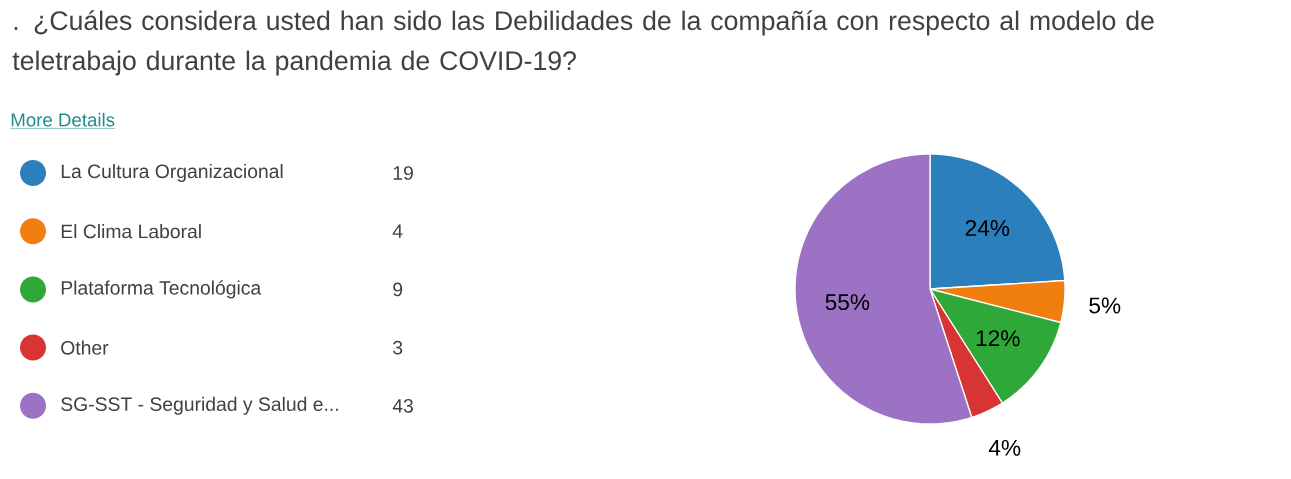 The width and height of the screenshot is (1291, 479). I want to click on text: 43, so click(402, 405).